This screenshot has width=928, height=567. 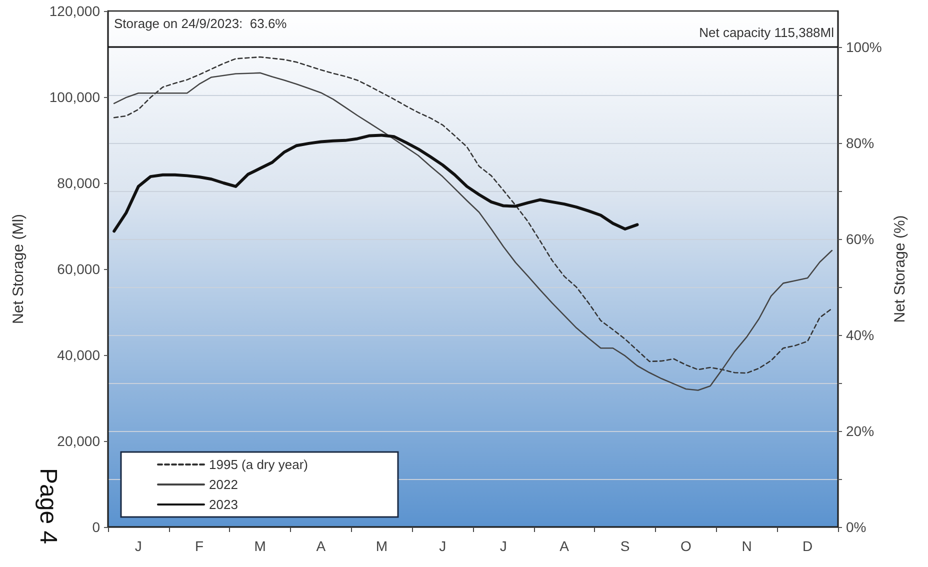 I want to click on ref-line-label: Net capacity 115,388Ml, so click(x=766, y=32).